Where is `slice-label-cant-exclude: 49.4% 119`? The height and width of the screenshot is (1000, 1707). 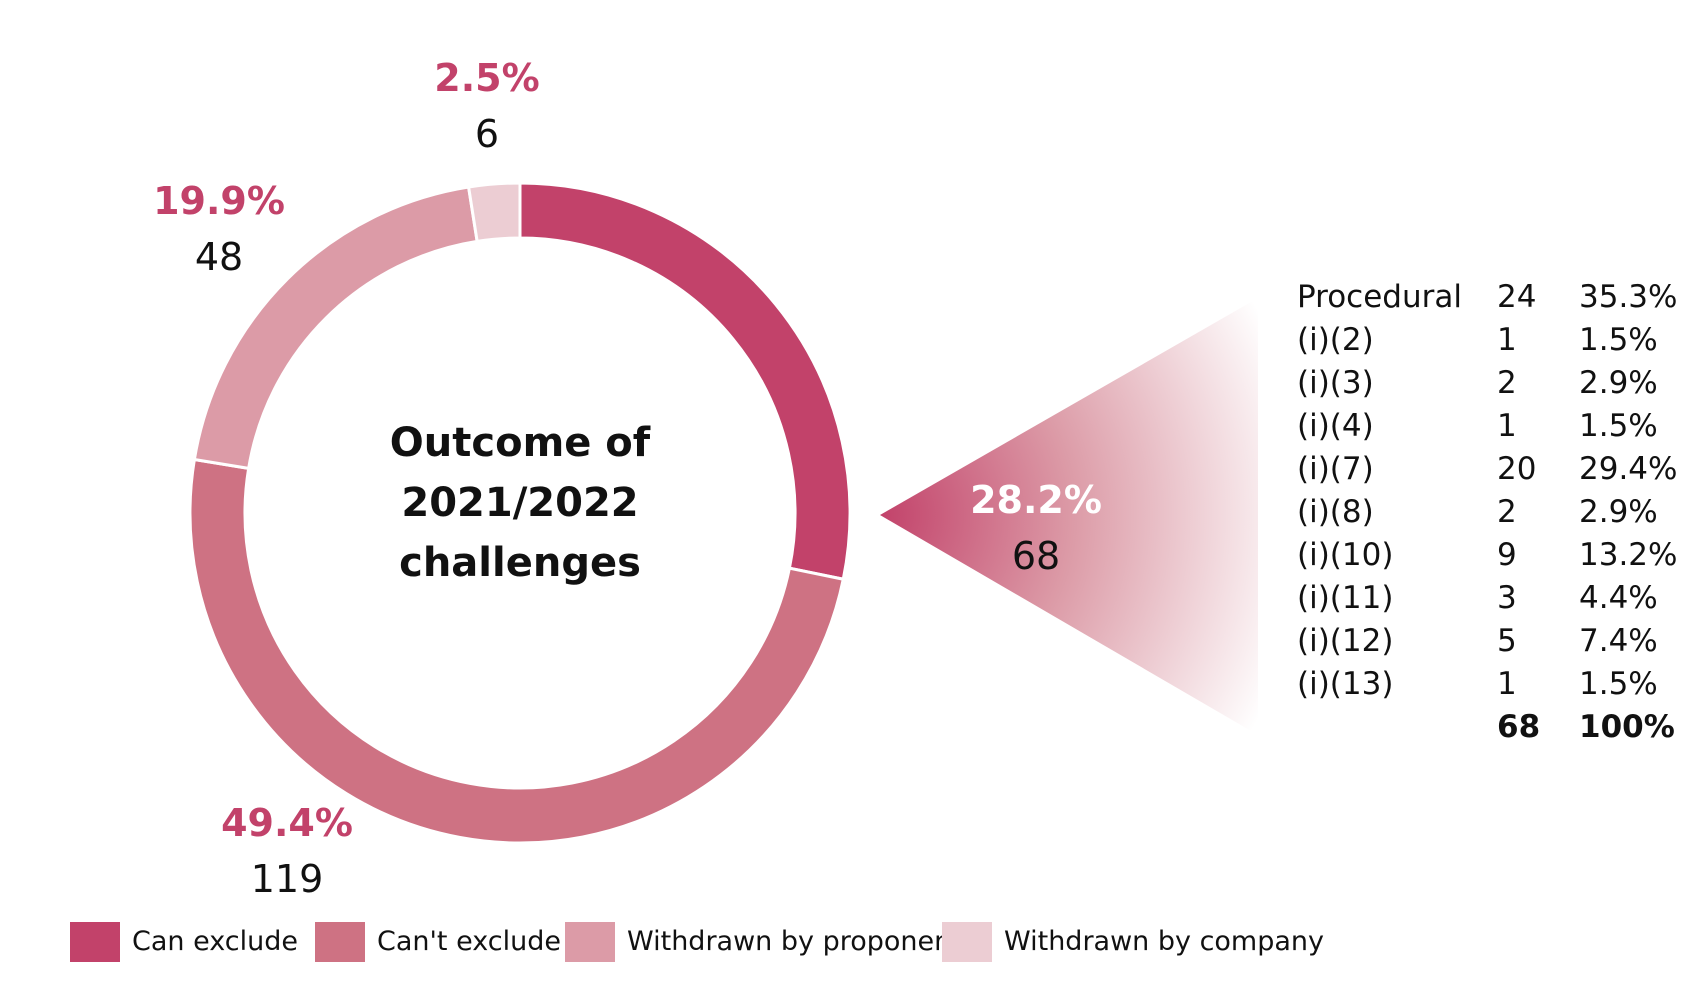
slice-label-cant-exclude: 49.4% 119 is located at coordinates (287, 851).